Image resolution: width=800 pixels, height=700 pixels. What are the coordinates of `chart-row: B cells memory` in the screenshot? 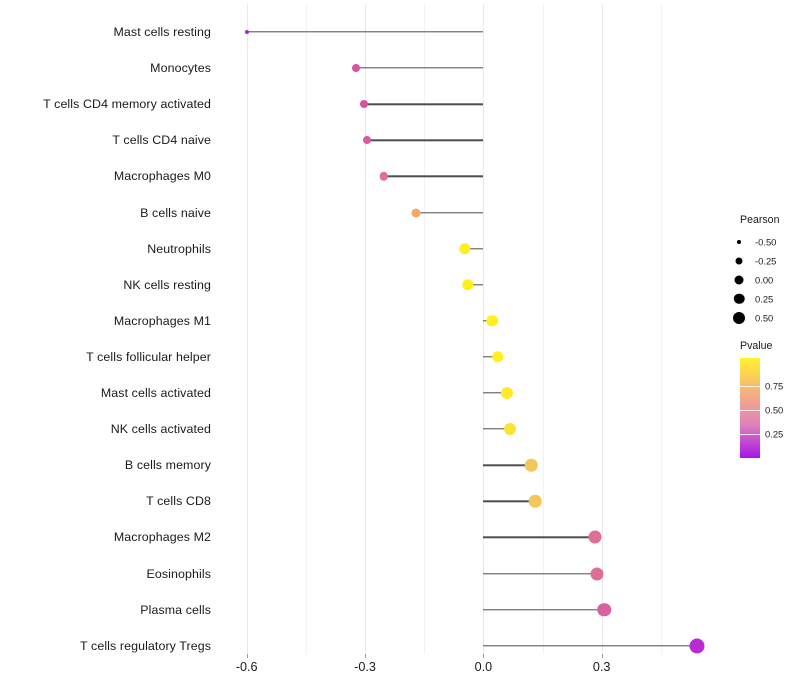 It's located at (422, 465).